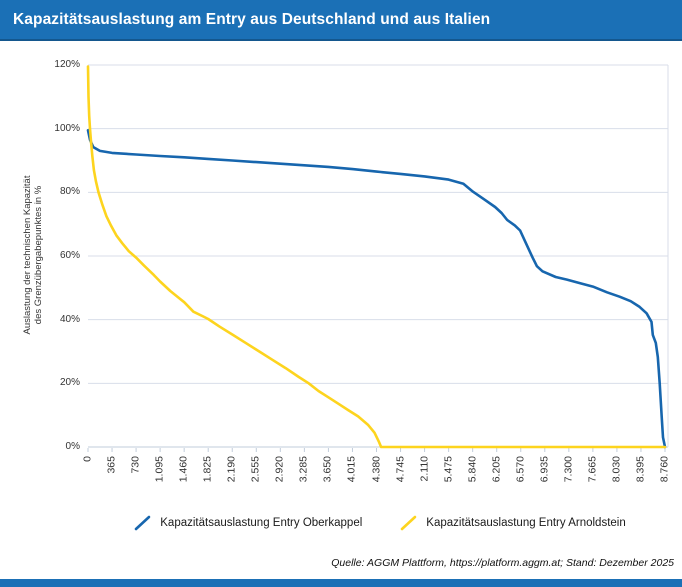 This screenshot has width=682, height=587. Describe the element at coordinates (400, 469) in the screenshot. I see `x-tick-label: 4.745` at that location.